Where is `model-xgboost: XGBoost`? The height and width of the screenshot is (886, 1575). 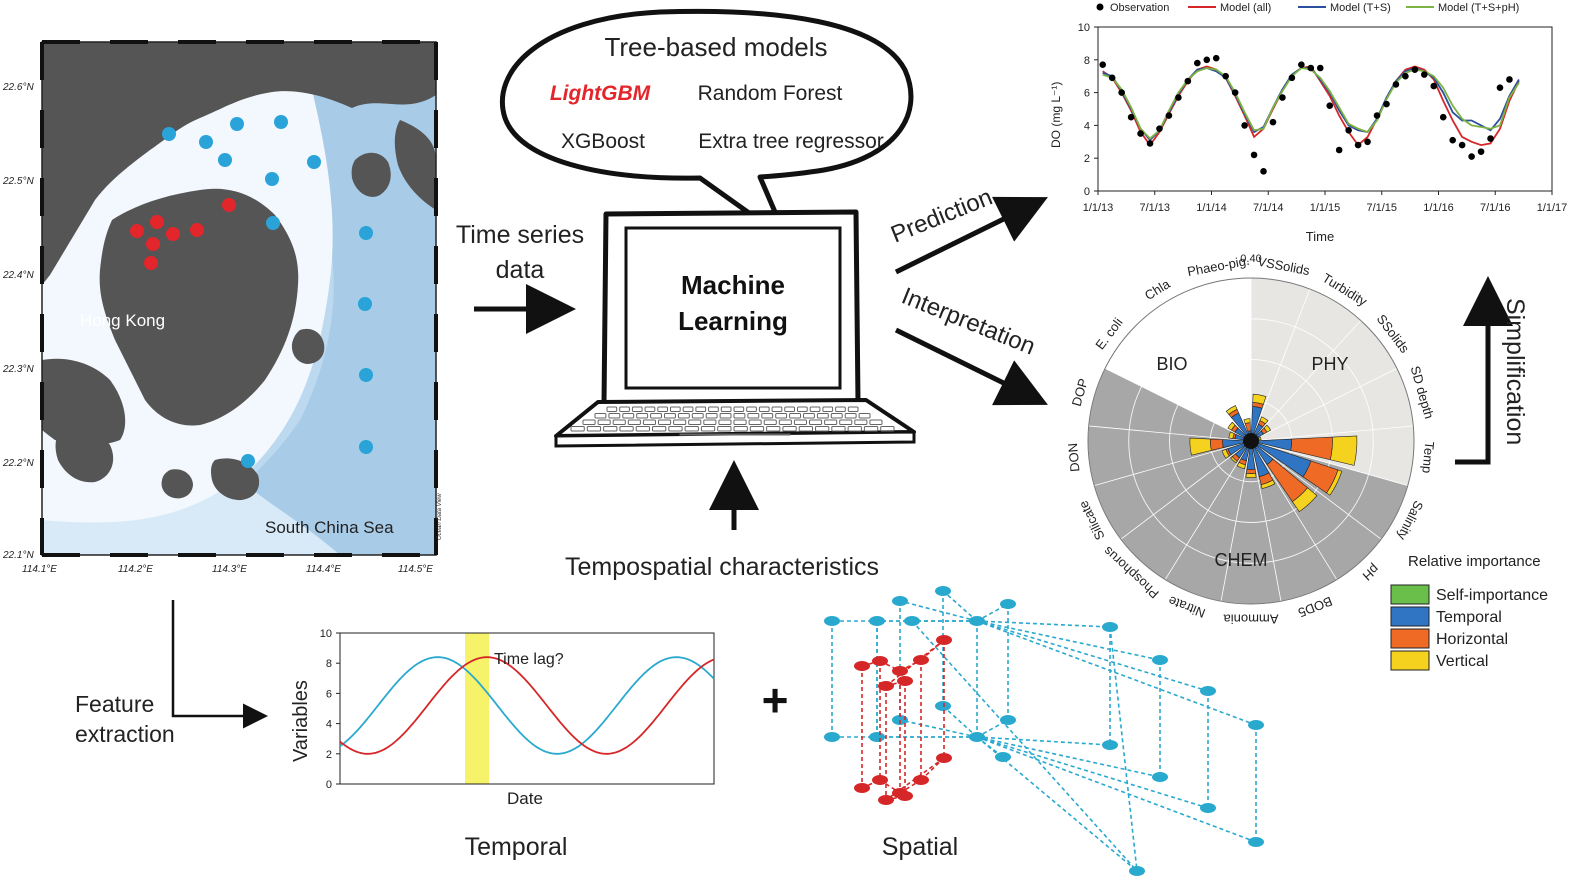 model-xgboost: XGBoost is located at coordinates (603, 141).